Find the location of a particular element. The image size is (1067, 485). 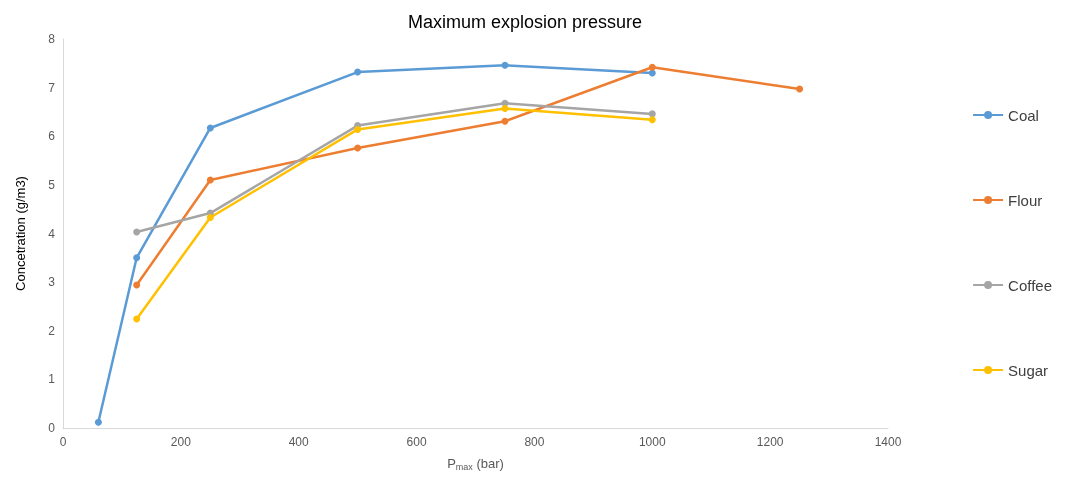

x-tick-label: 1000 is located at coordinates (652, 442).